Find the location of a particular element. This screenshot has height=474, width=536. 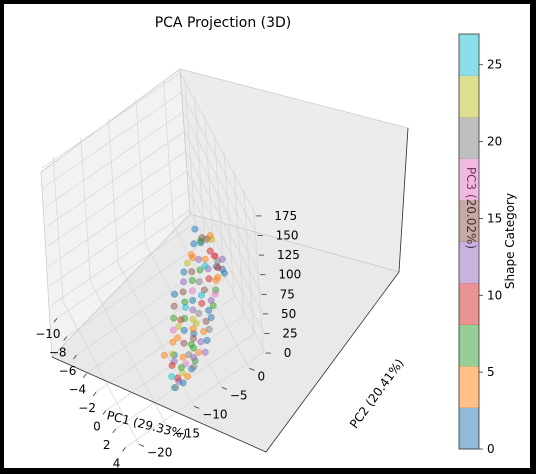

y-tick-label: −15 is located at coordinates (187, 433).